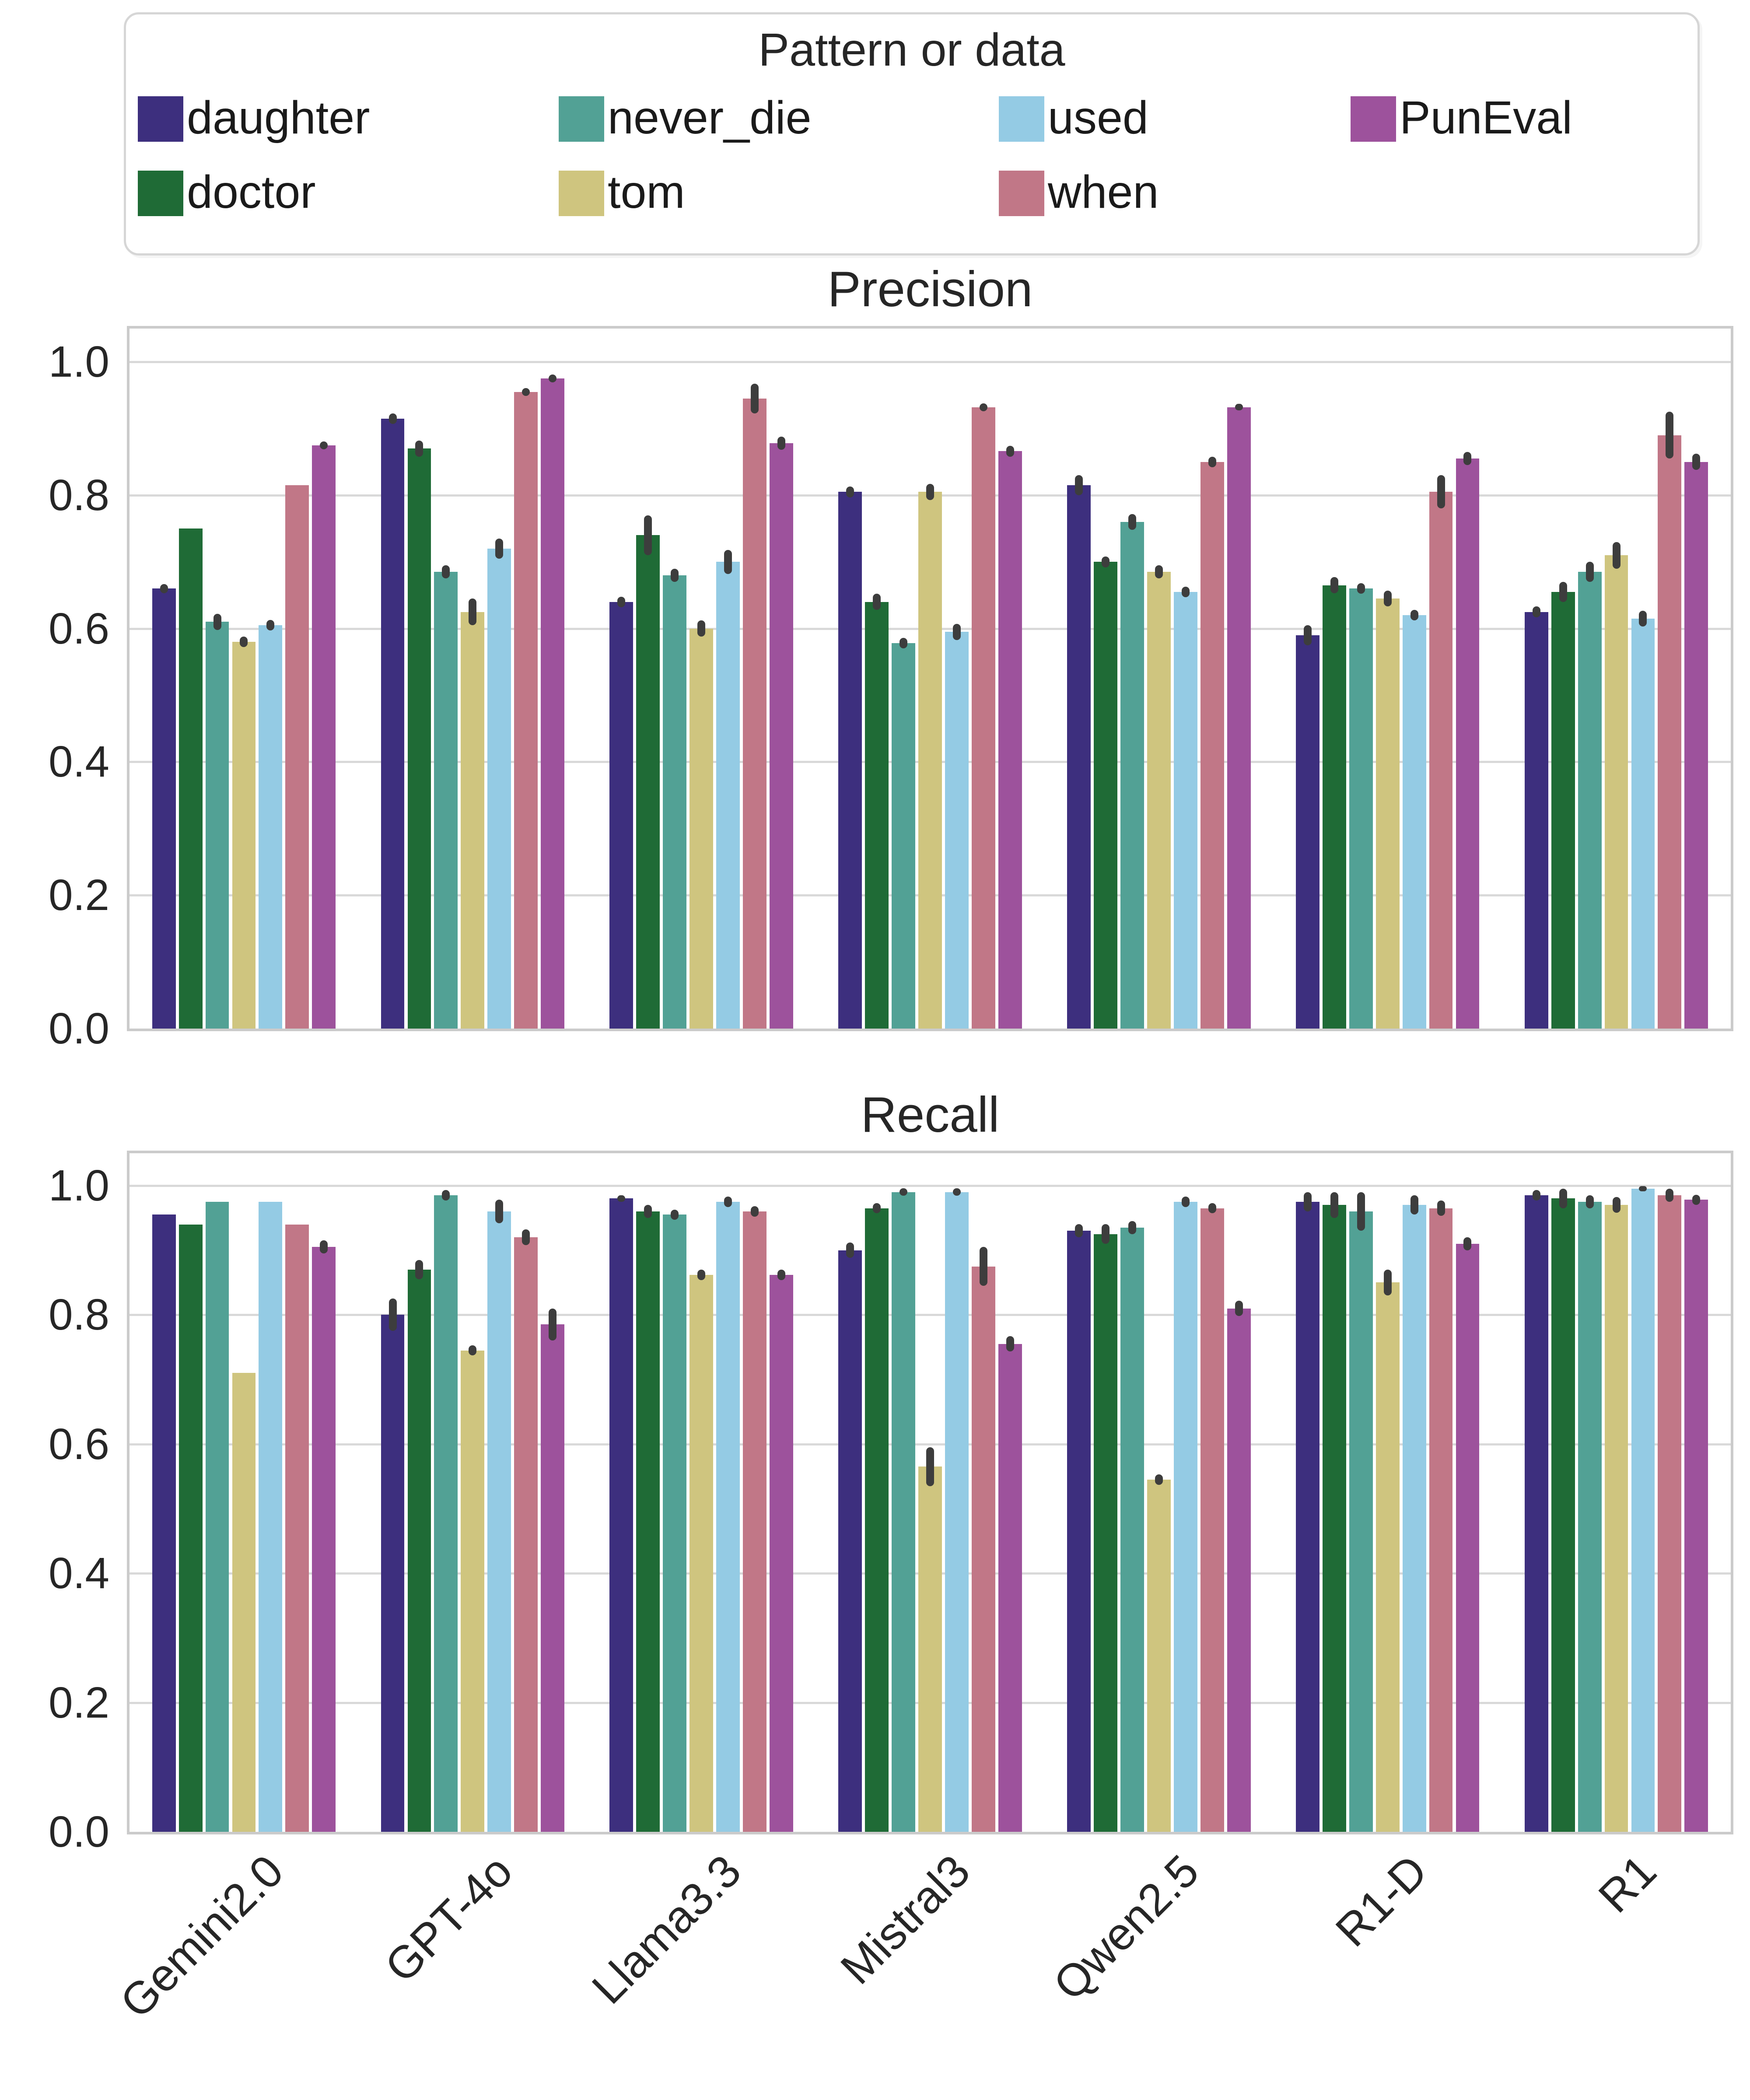  Describe the element at coordinates (393, 723) in the screenshot. I see `bar-daughter-GPT-4o` at that location.